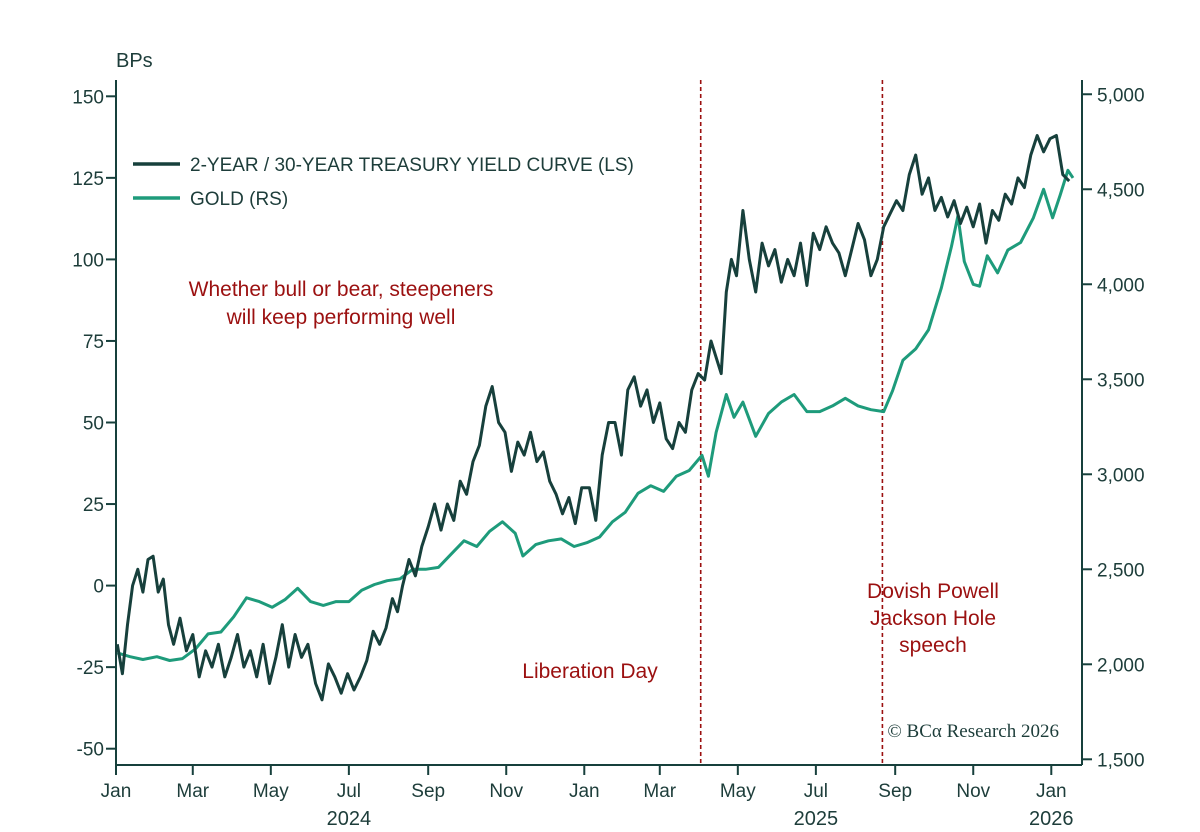 The image size is (1200, 832). What do you see at coordinates (973, 731) in the screenshot?
I see `copyright-notice: © BCα Research 2026` at bounding box center [973, 731].